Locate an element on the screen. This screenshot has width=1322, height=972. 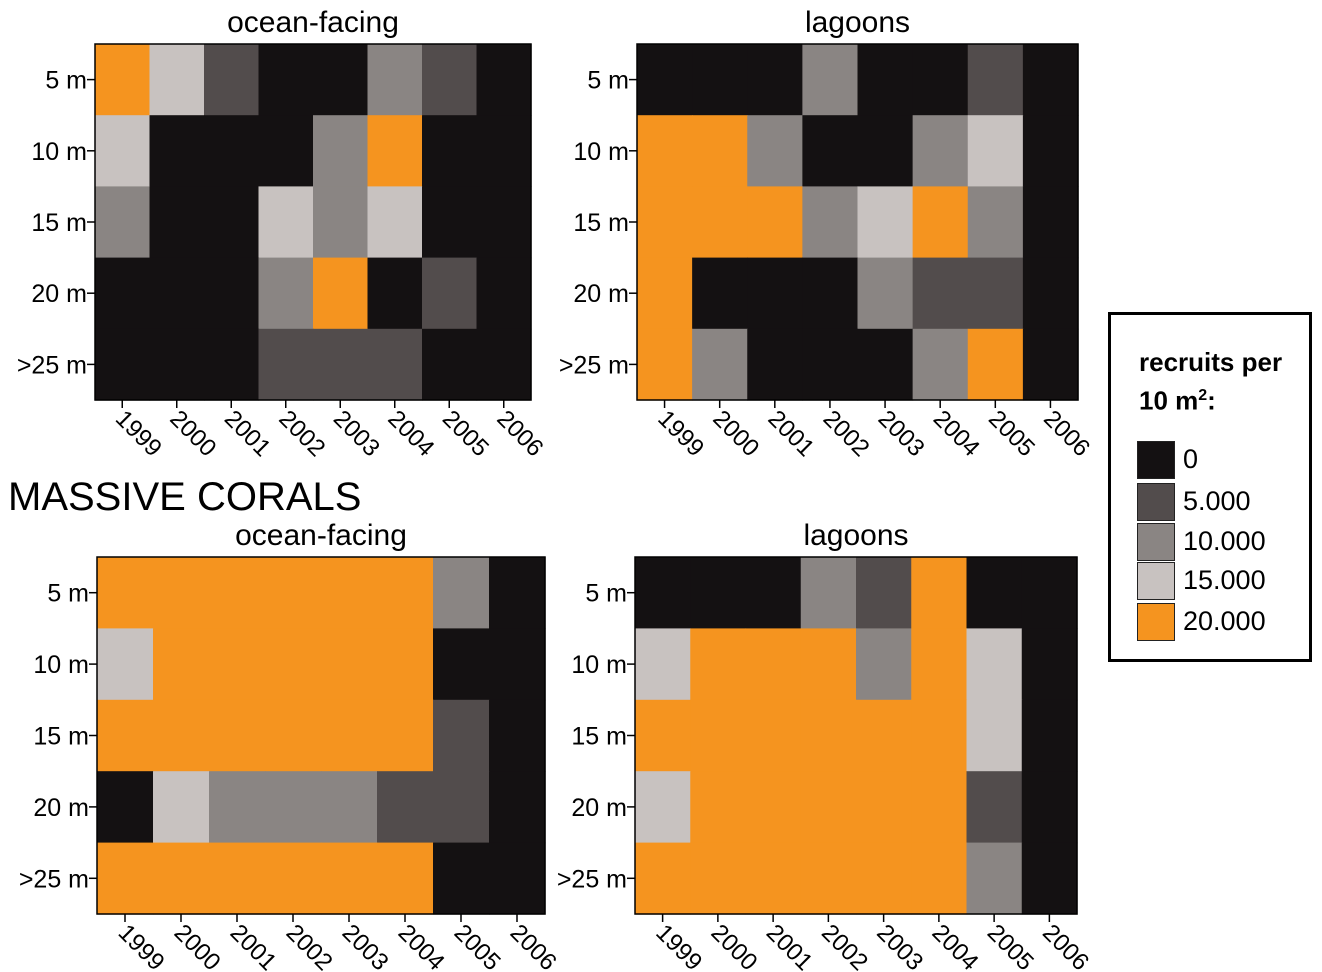
heatmap-cell-20m-2005 is located at coordinates (461, 807).